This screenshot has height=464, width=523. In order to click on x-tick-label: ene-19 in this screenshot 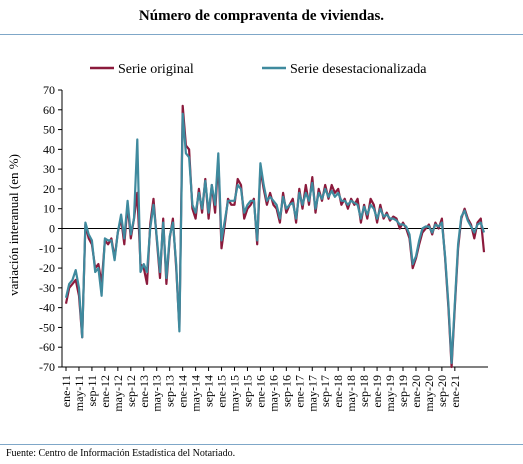, I will do `click(377, 391)`.